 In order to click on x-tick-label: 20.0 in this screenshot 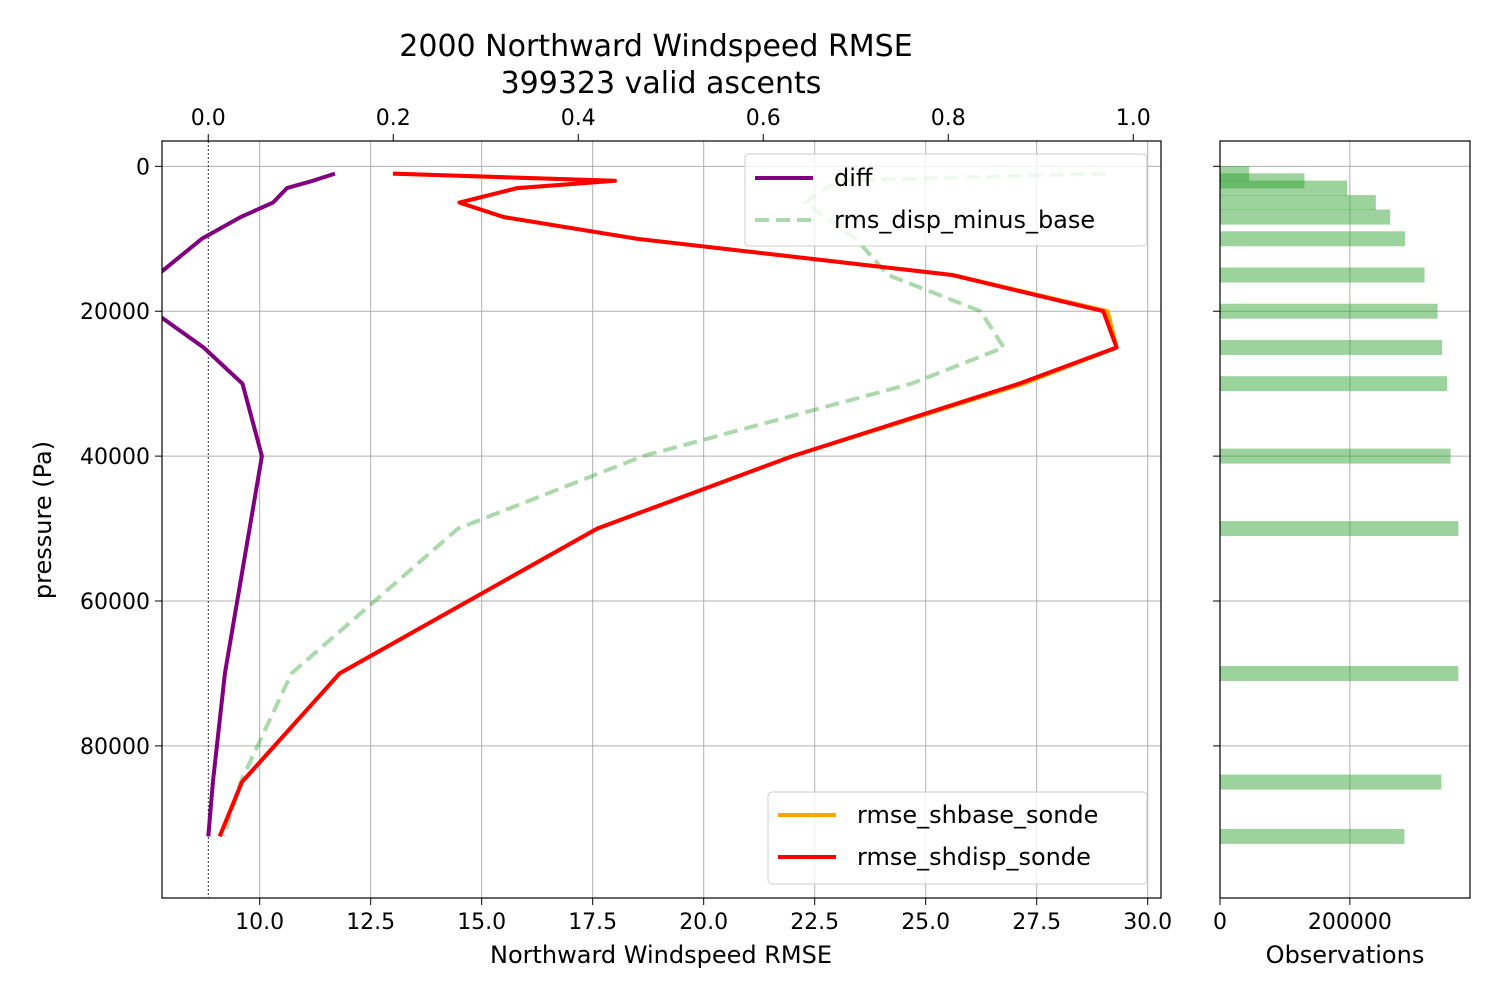, I will do `click(703, 922)`.